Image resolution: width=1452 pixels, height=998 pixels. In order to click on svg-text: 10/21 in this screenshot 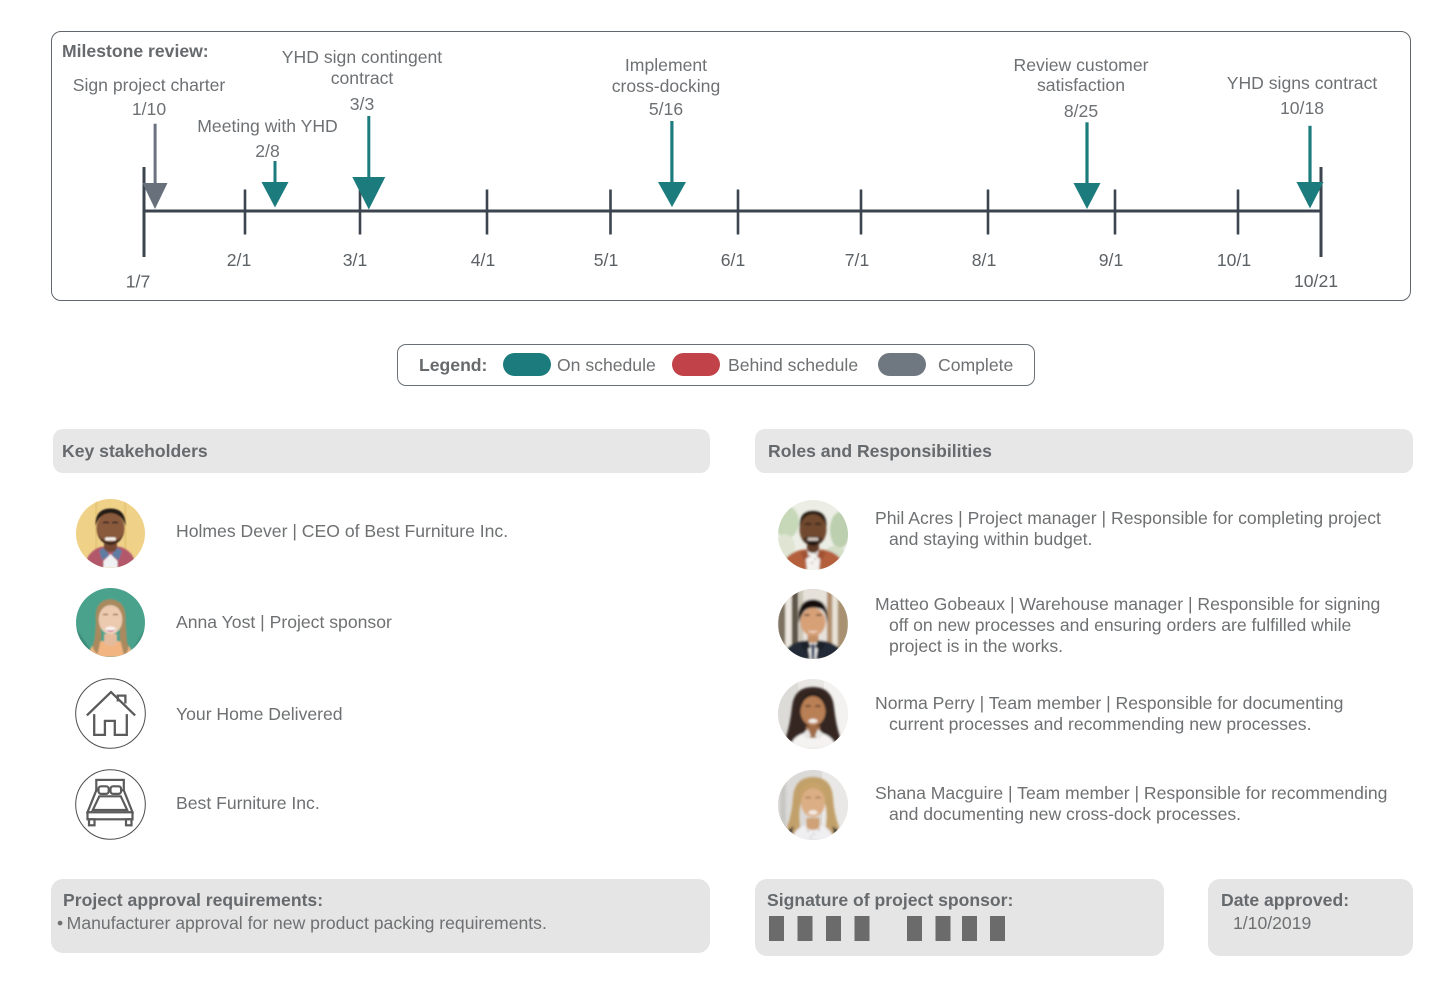, I will do `click(1316, 281)`.